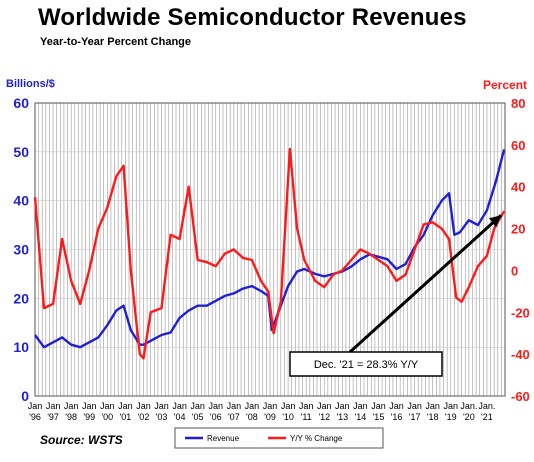 The height and width of the screenshot is (462, 534). Describe the element at coordinates (21, 250) in the screenshot. I see `left-tick-label: 30` at that location.